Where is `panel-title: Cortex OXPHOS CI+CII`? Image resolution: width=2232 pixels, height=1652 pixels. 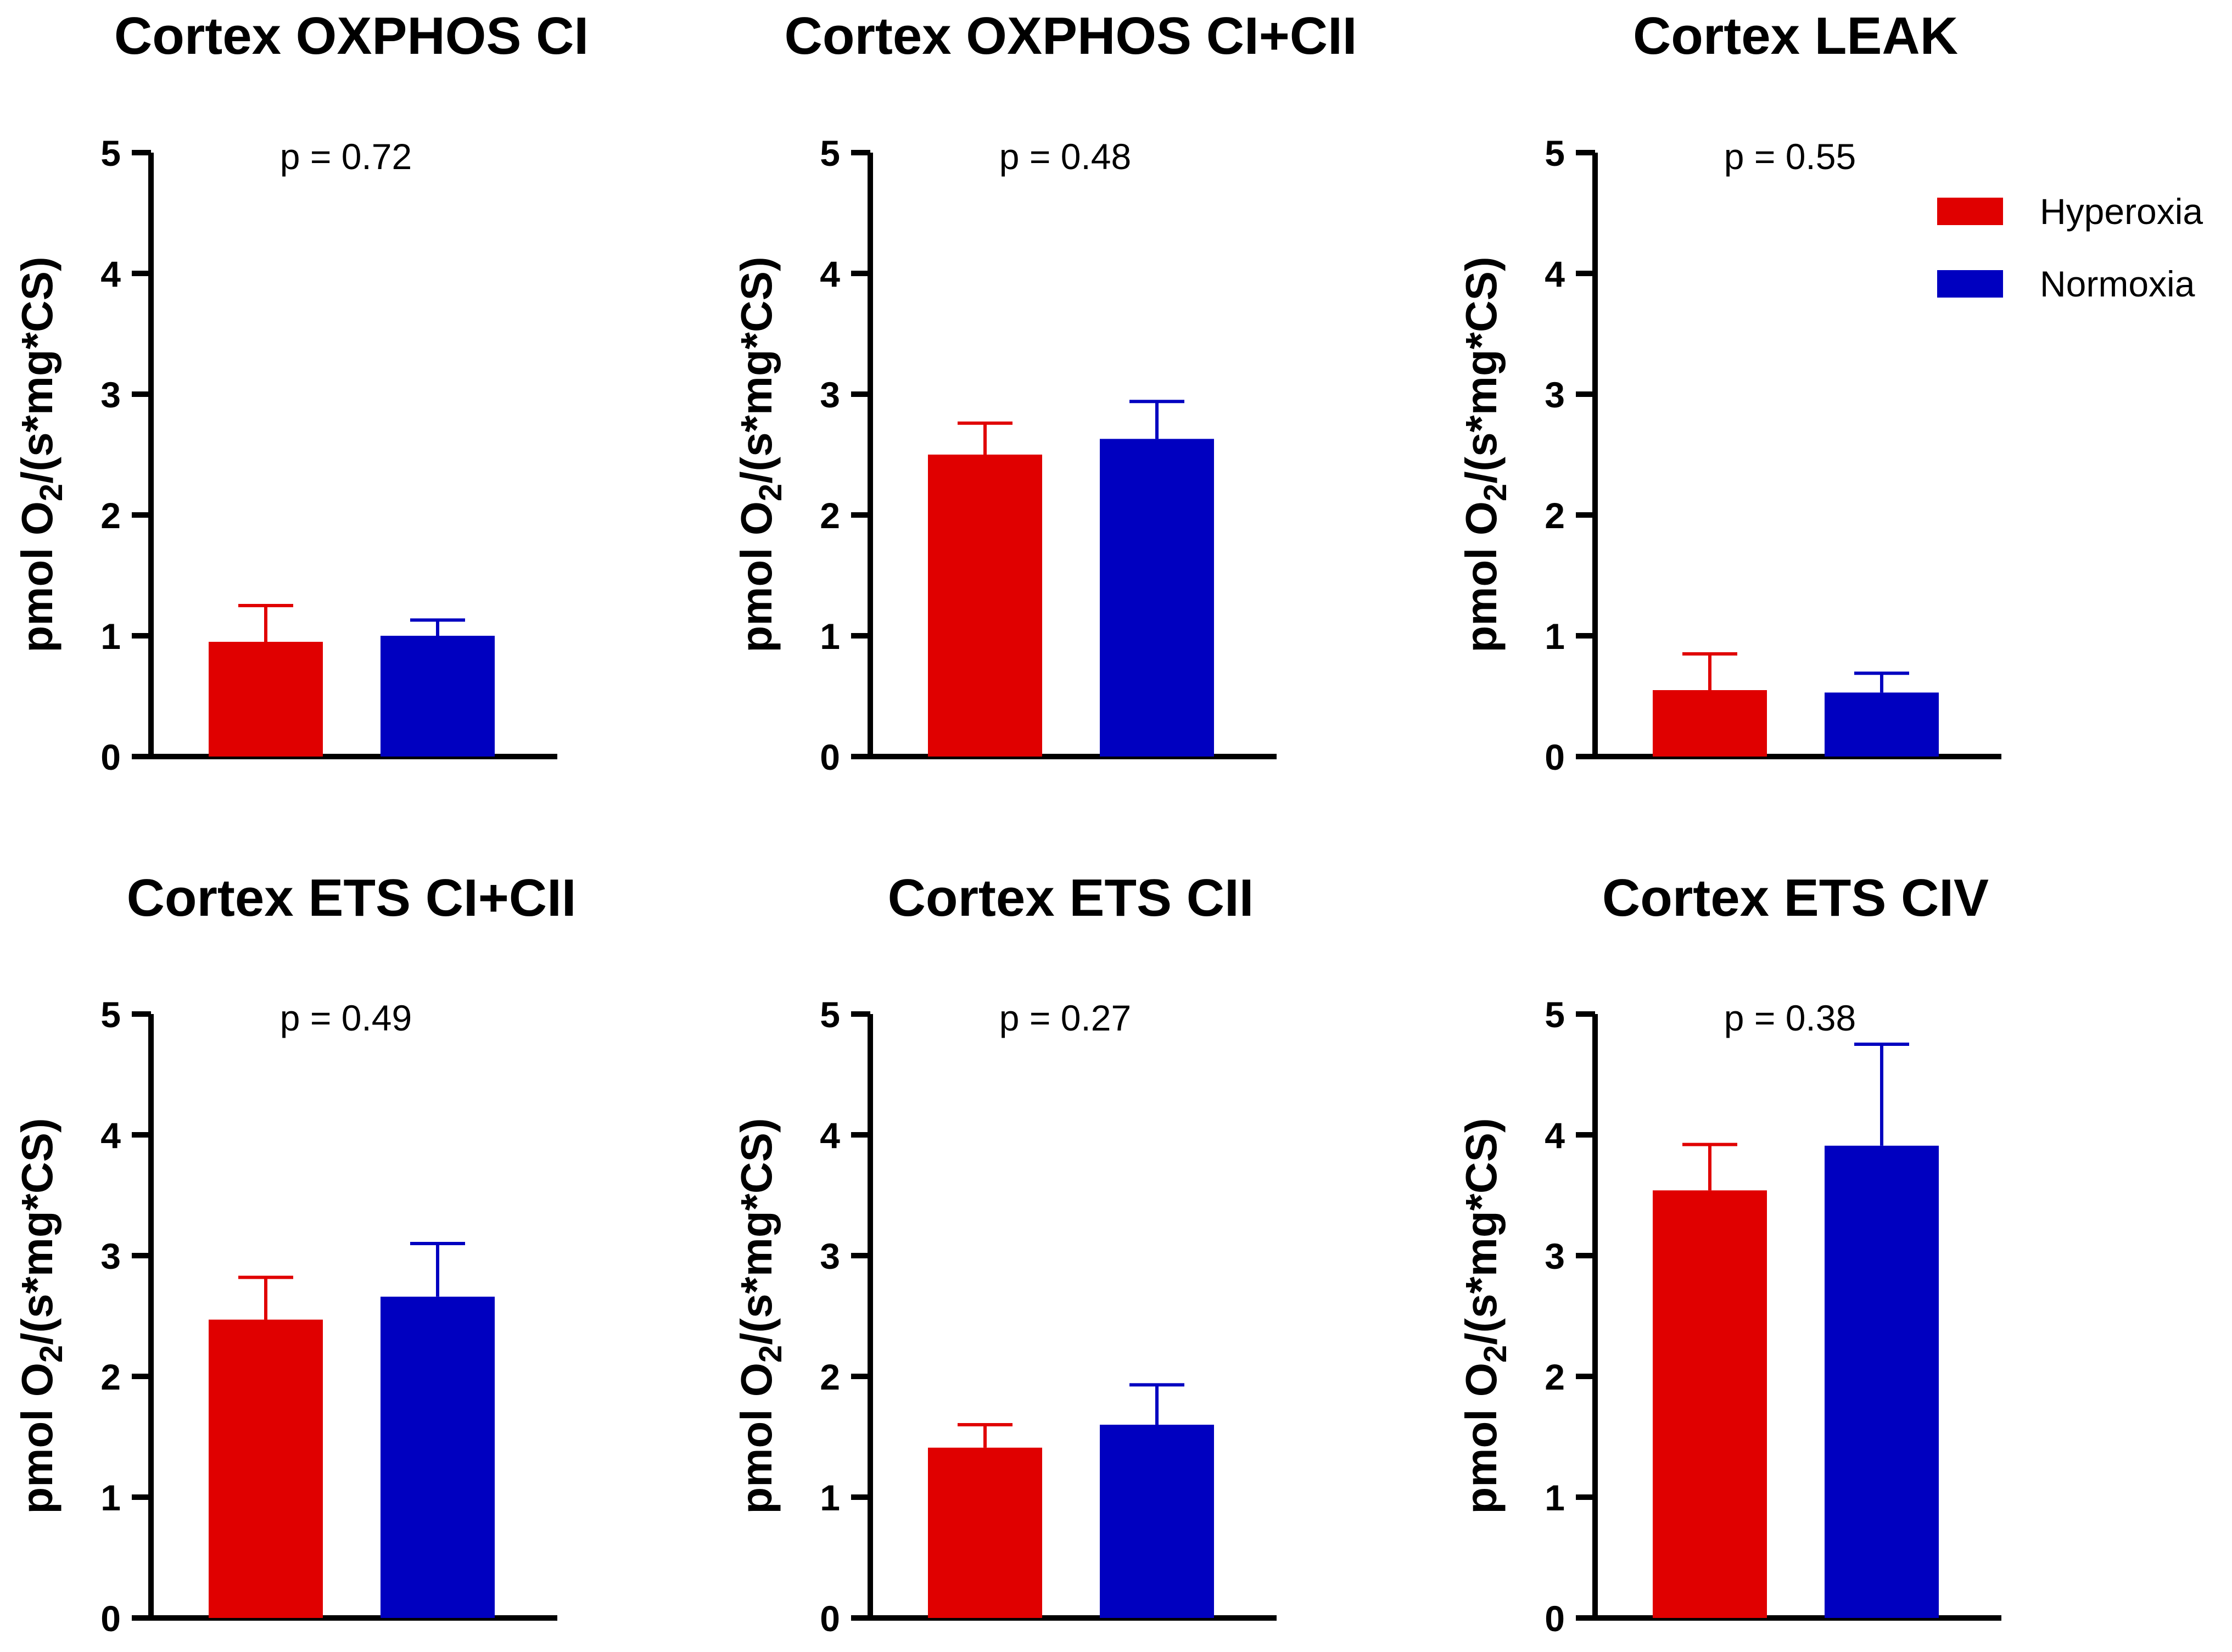
panel-title: Cortex OXPHOS CI+CII is located at coordinates (1071, 36).